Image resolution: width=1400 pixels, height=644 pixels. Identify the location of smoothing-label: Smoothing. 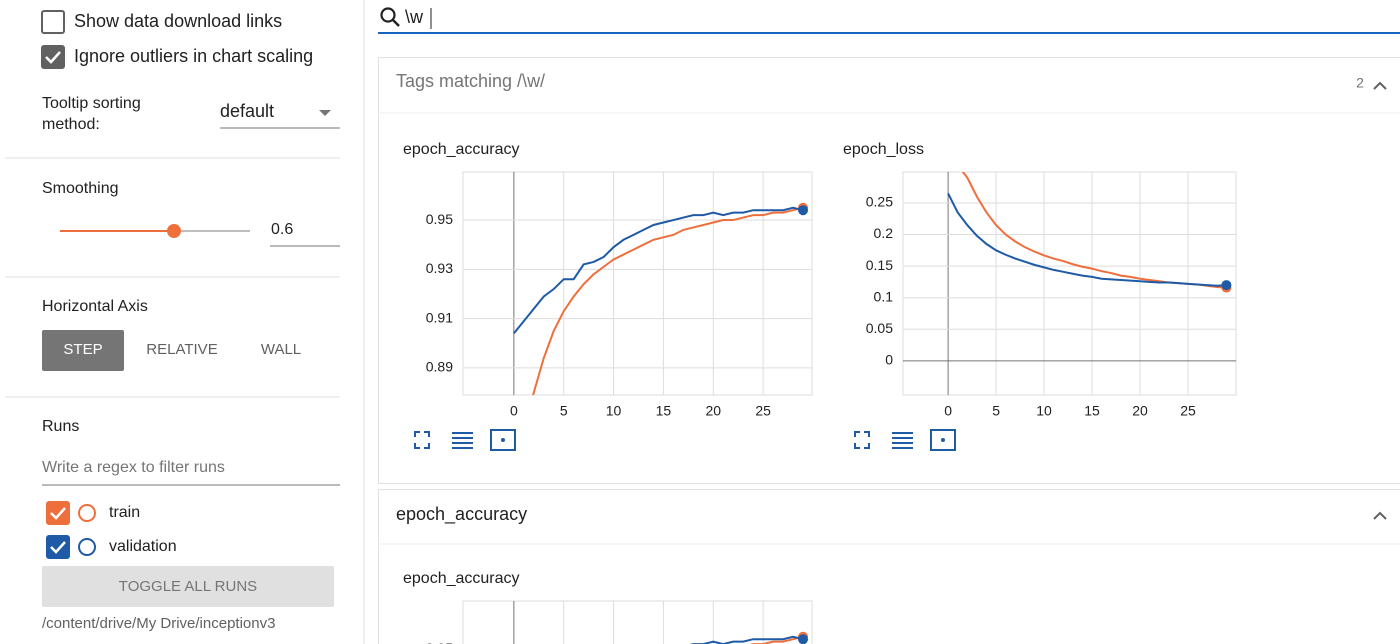
(80, 188).